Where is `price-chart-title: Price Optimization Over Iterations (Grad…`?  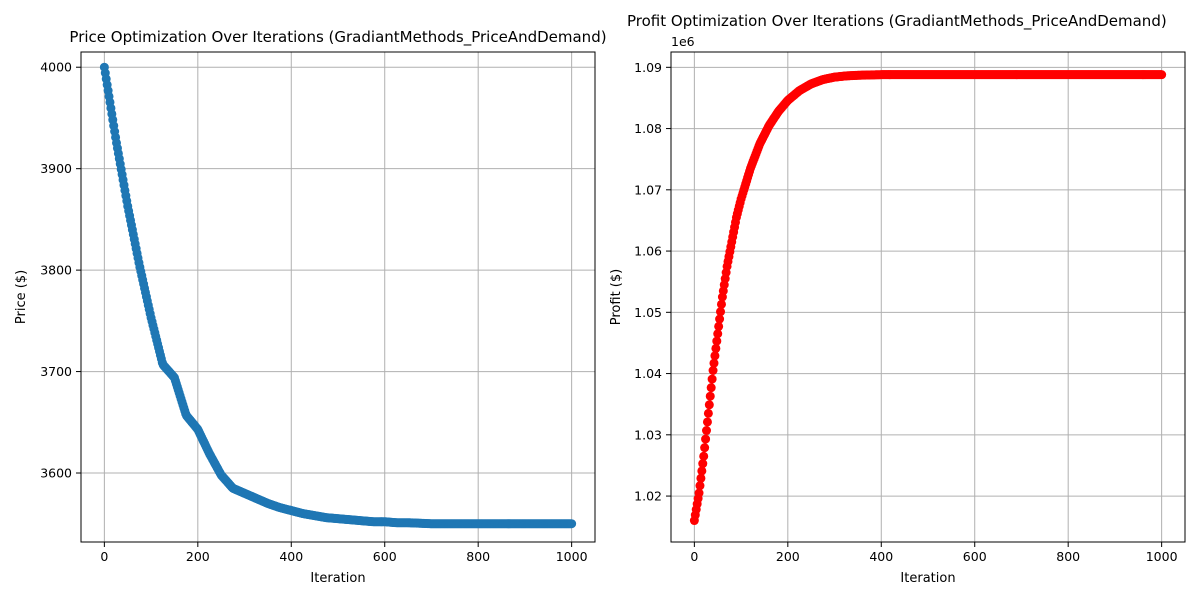 price-chart-title: Price Optimization Over Iterations (Grad… is located at coordinates (337, 37).